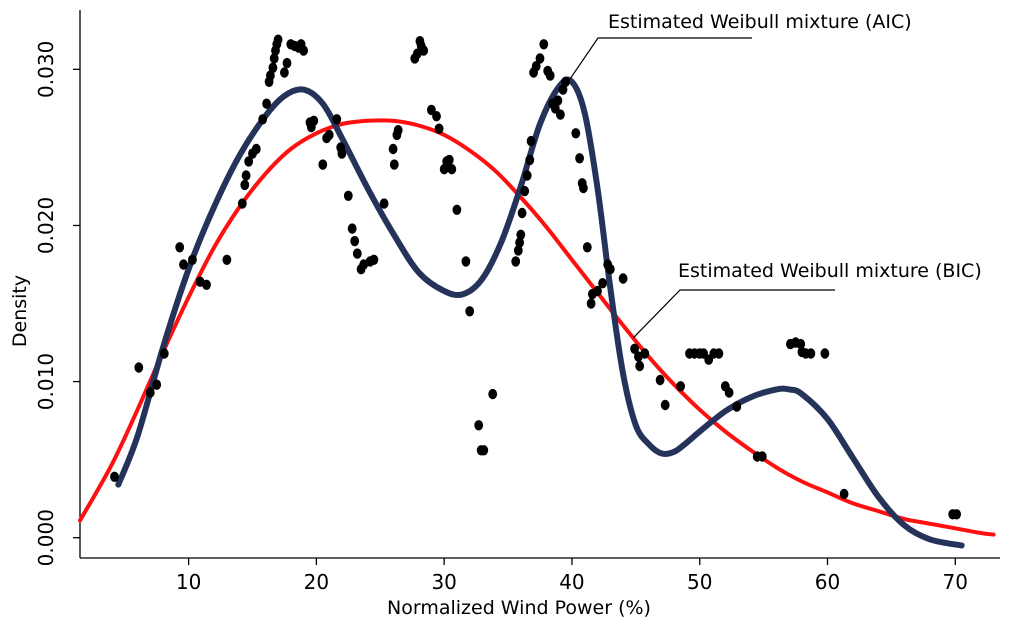 Image resolution: width=1024 pixels, height=624 pixels. Describe the element at coordinates (699, 582) in the screenshot. I see `x-tick-label: 50` at that location.